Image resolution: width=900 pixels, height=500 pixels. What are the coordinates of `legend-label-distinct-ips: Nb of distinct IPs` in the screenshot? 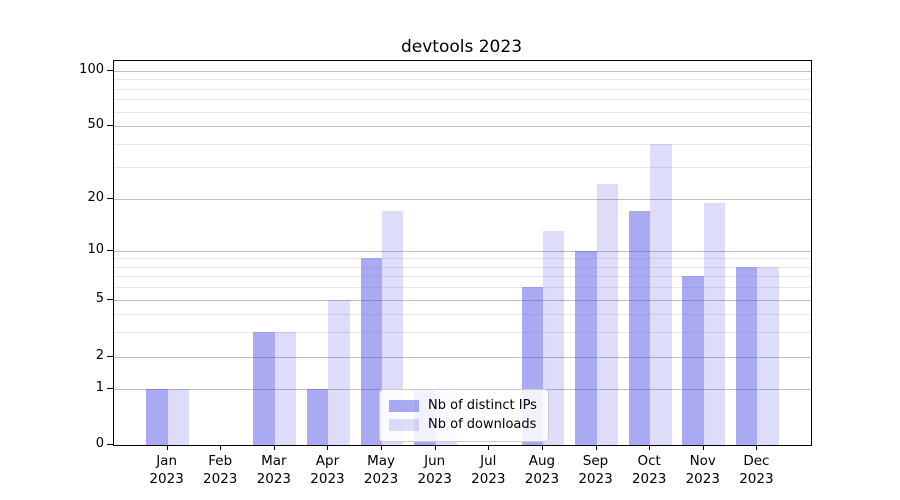 It's located at (482, 405).